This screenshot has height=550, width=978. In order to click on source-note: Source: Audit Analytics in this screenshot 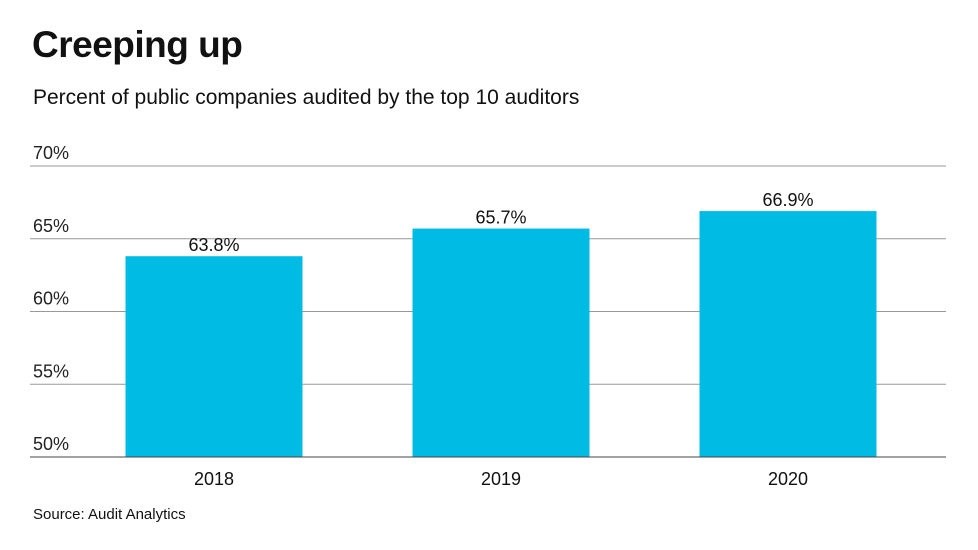, I will do `click(109, 514)`.